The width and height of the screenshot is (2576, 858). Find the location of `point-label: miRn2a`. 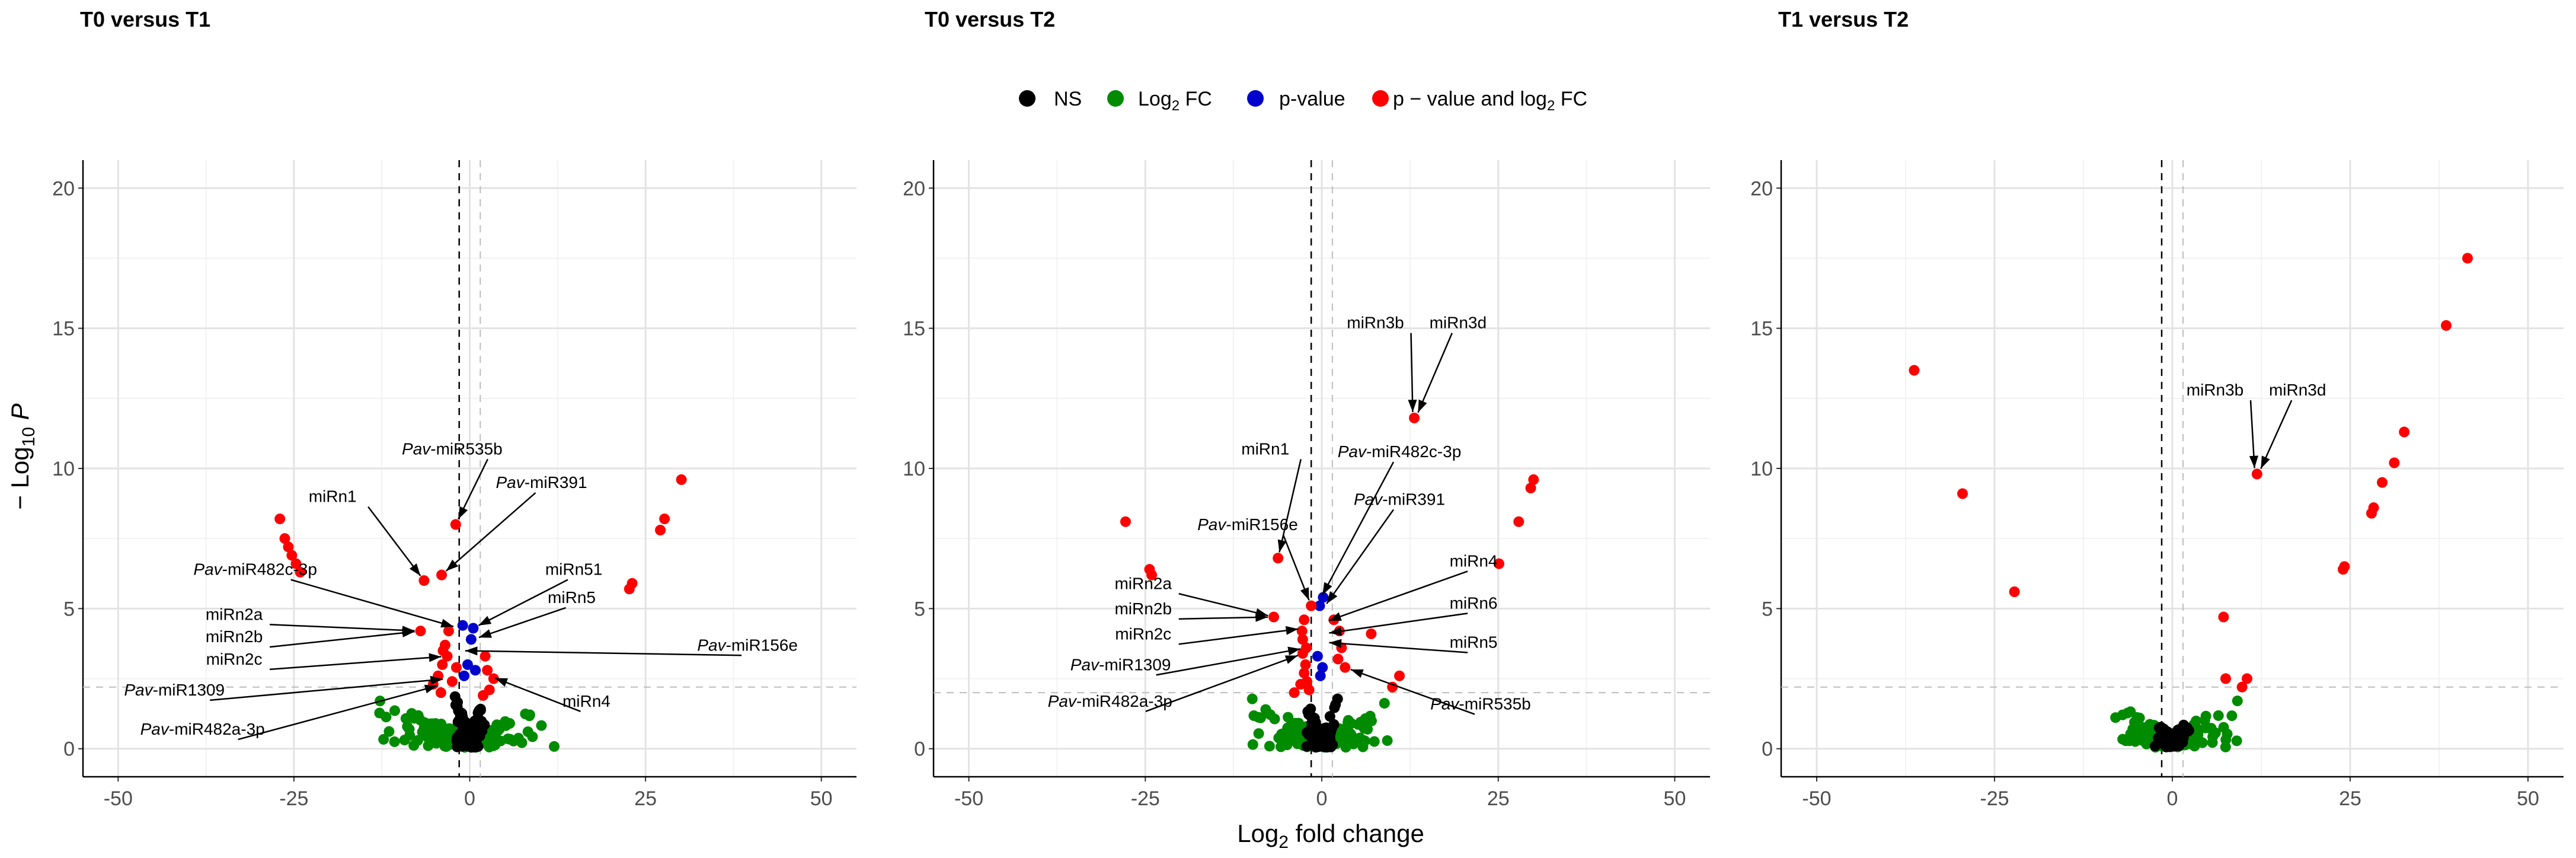

point-label: miRn2a is located at coordinates (234, 614).